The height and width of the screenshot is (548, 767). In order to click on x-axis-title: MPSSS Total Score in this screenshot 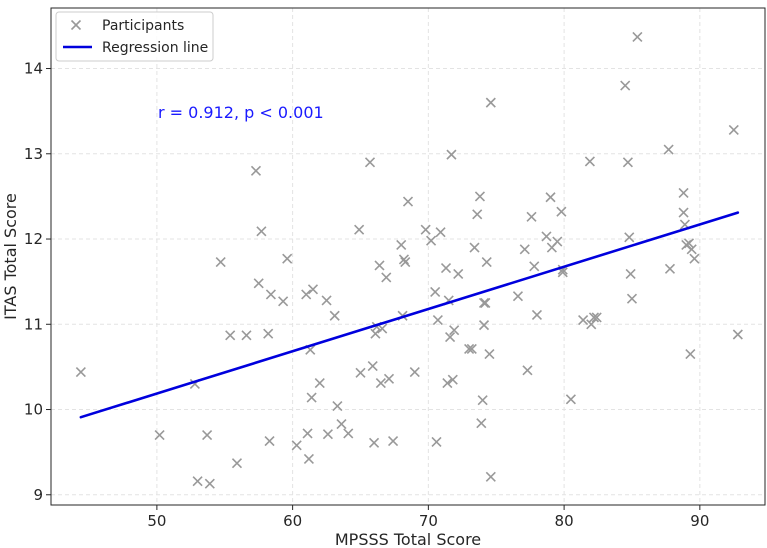, I will do `click(408, 539)`.